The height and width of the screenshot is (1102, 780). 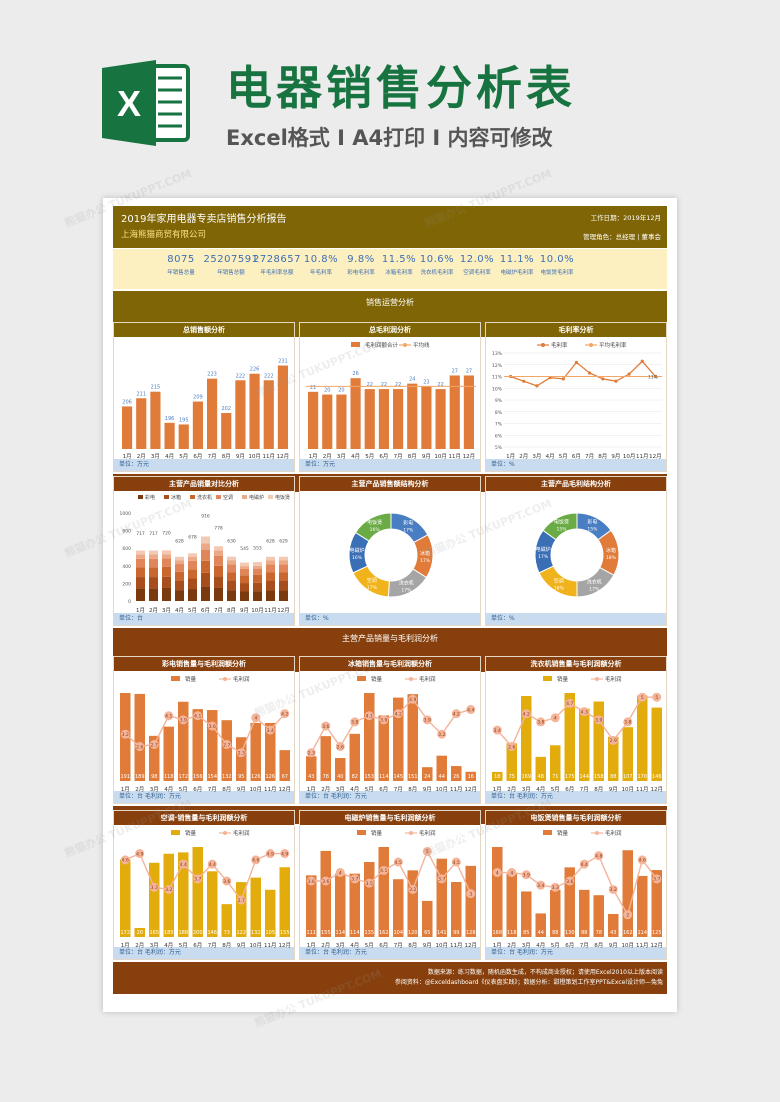 I want to click on point-label: 3.7, so click(x=197, y=880).